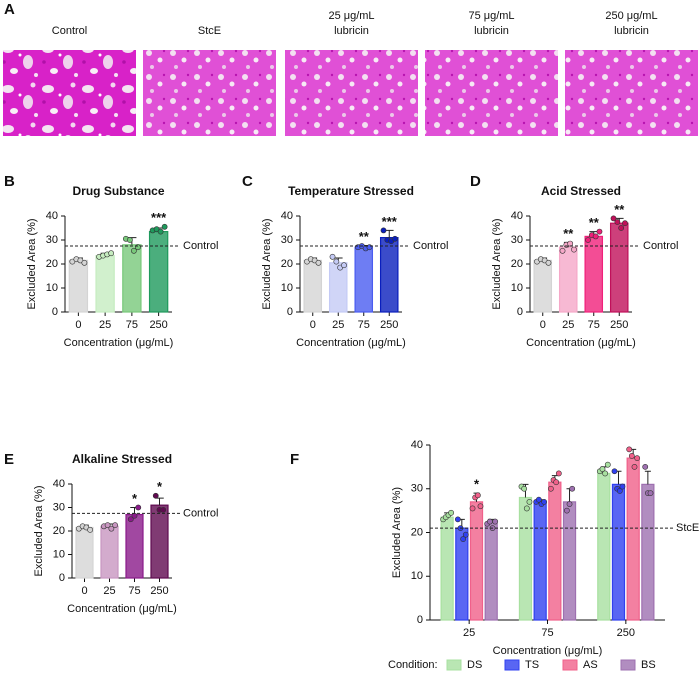 The width and height of the screenshot is (700, 675). I want to click on chart-title: Drug Substance, so click(118, 191).